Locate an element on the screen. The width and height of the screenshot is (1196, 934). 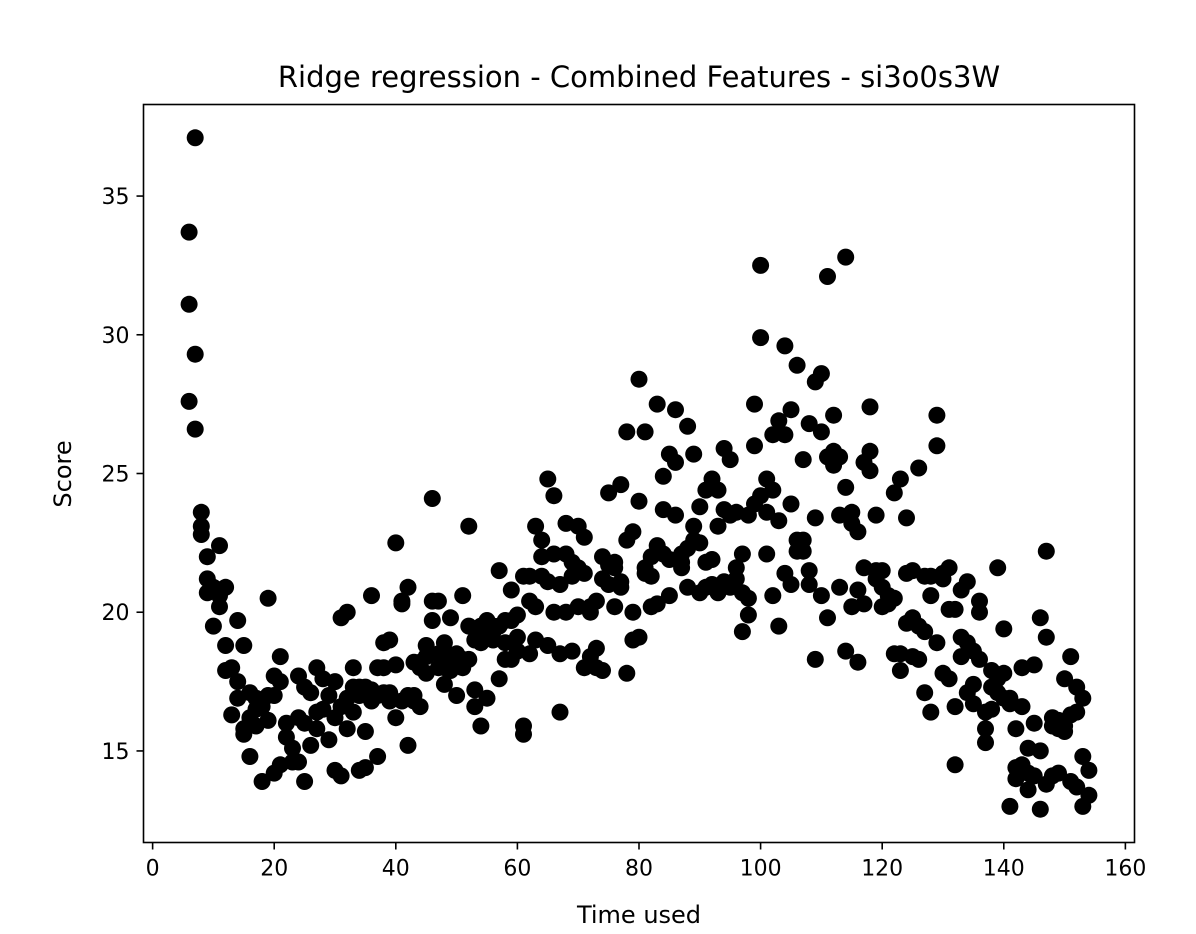
x-axis-ticks: 0 20 40 60 80 100 120 140 160 is located at coordinates (646, 862).